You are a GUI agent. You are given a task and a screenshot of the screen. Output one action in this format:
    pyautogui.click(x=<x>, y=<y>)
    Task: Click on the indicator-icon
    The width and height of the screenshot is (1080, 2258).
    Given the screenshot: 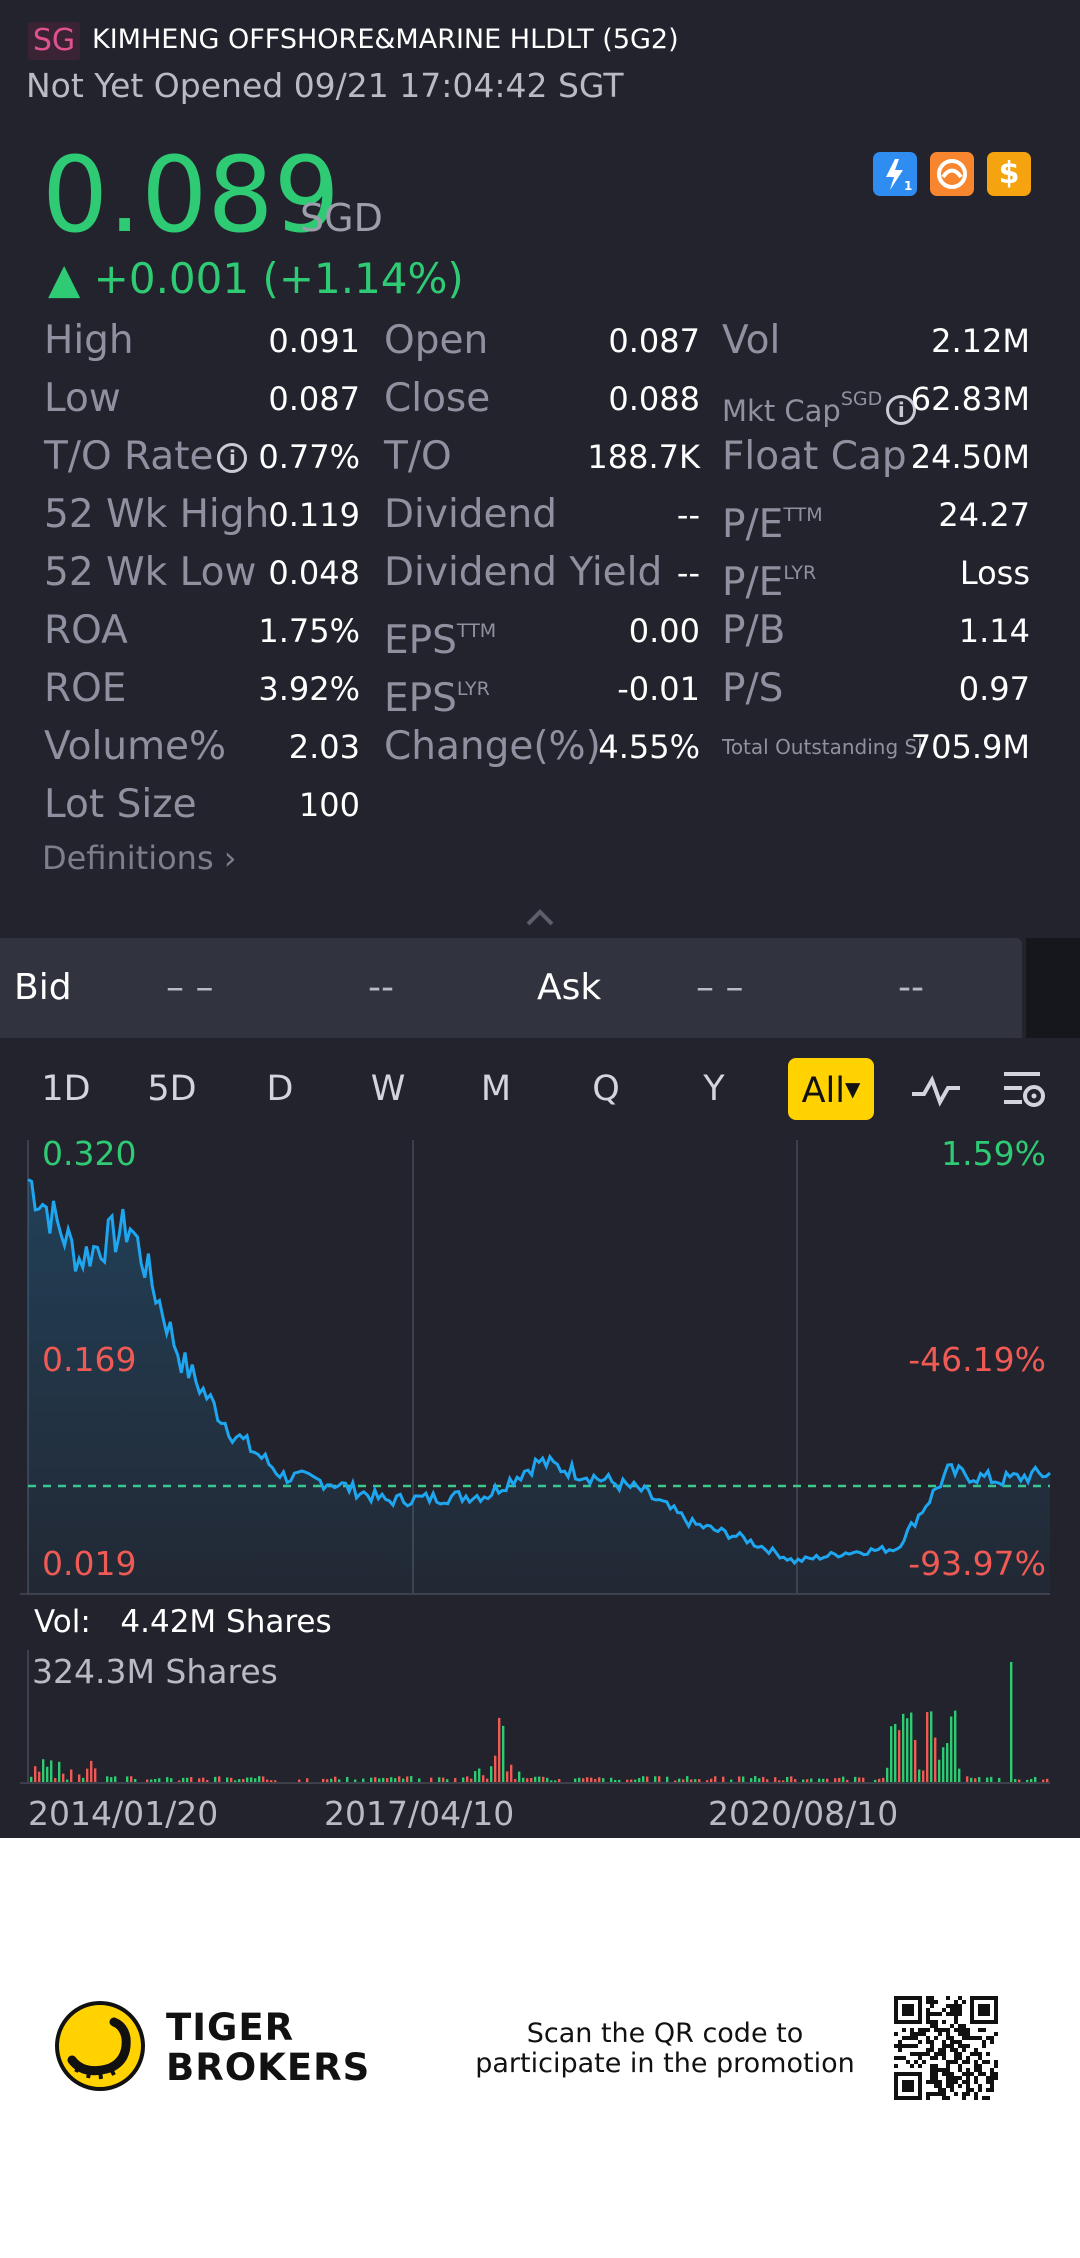 What is the action you would take?
    pyautogui.click(x=936, y=1090)
    